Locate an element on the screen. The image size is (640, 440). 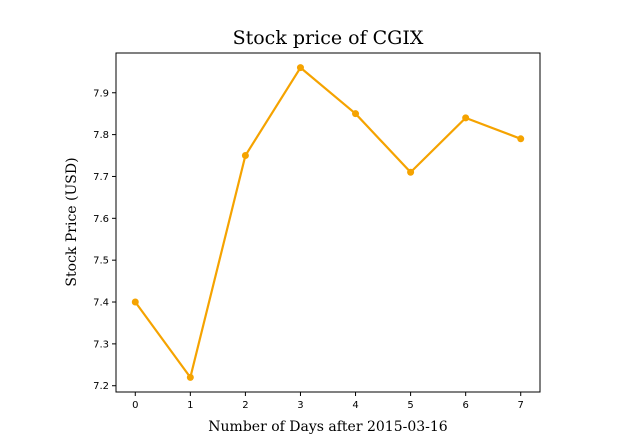
x-tick-label: 0 is located at coordinates (135, 405).